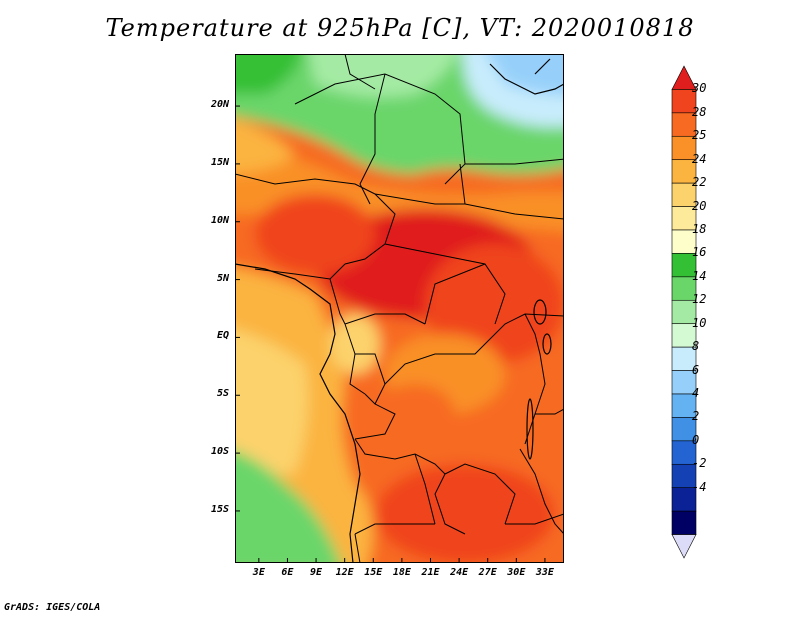 This screenshot has height=618, width=800. I want to click on lon-tick-label: 9E, so click(316, 572).